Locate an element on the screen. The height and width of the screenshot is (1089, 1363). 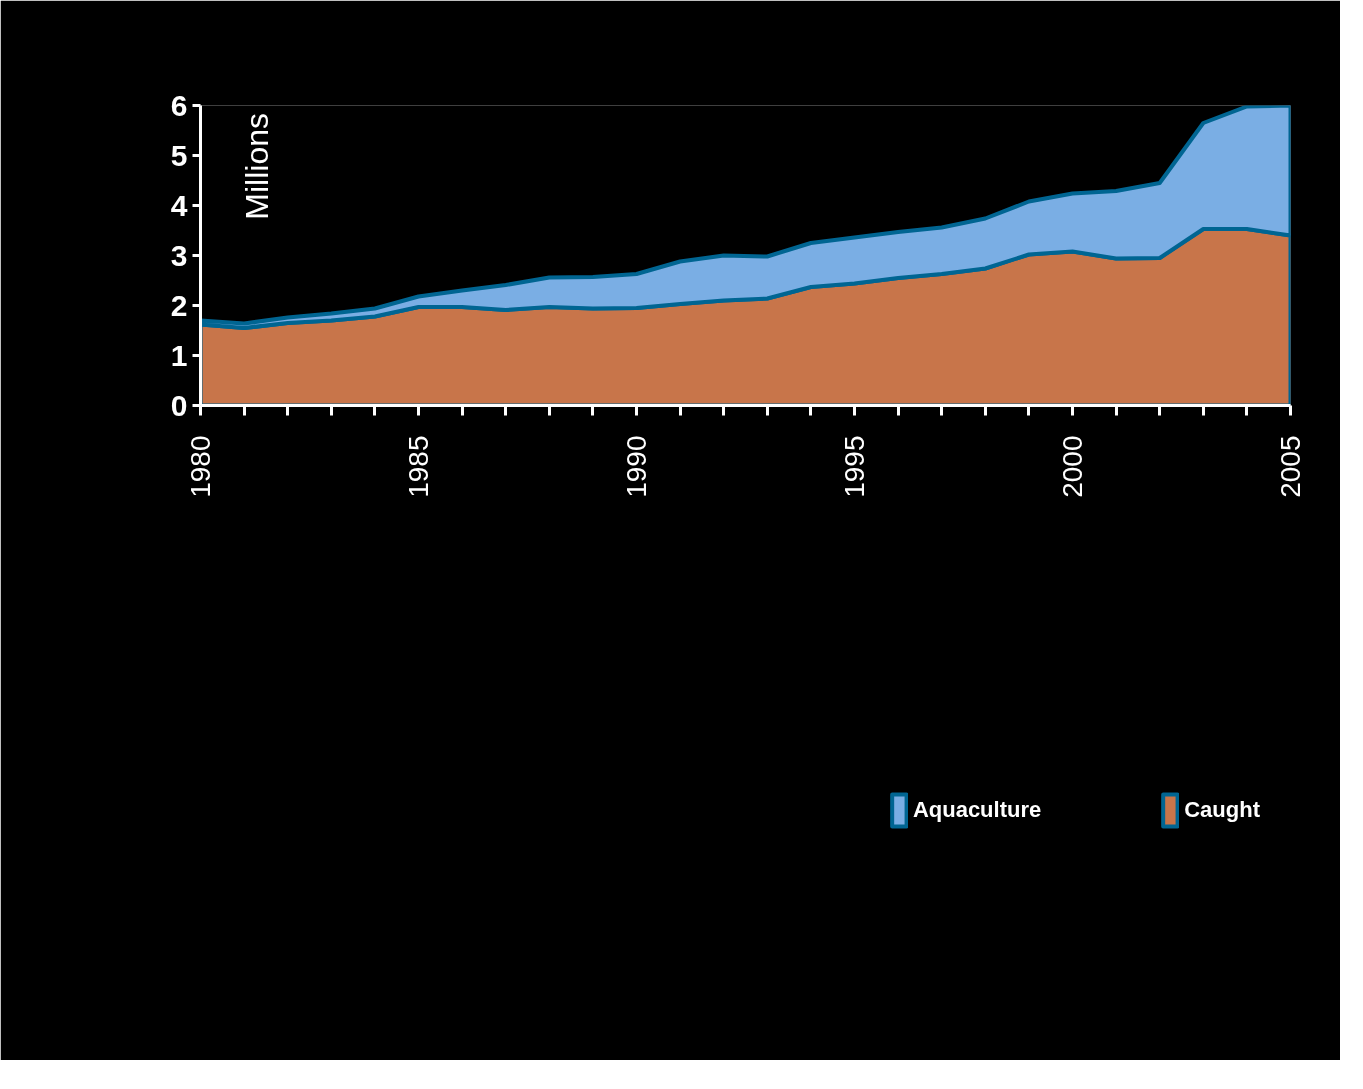
x-tick-label: 1980 is located at coordinates (200, 466).